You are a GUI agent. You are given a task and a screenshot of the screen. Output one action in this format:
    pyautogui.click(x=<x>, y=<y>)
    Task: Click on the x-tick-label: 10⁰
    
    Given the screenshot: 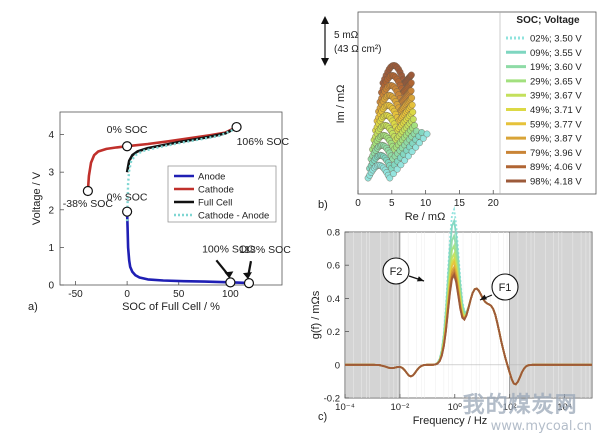 What is the action you would take?
    pyautogui.click(x=455, y=407)
    